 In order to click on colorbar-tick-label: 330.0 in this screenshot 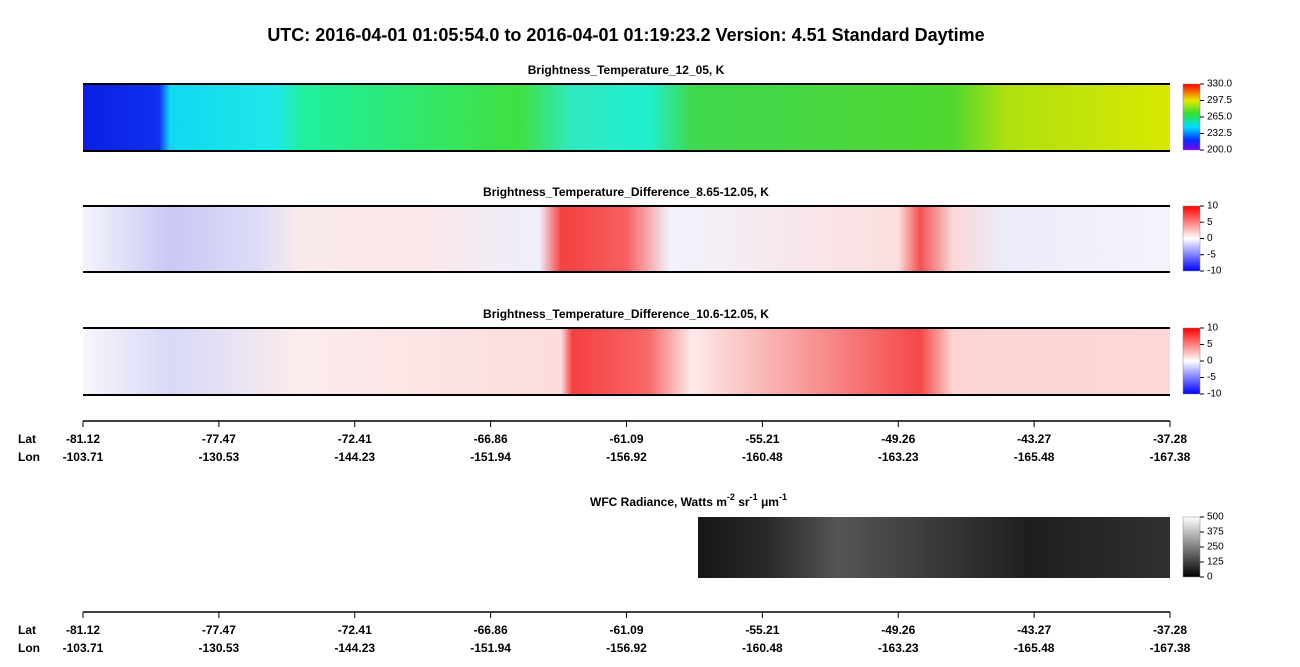, I will do `click(1219, 84)`.